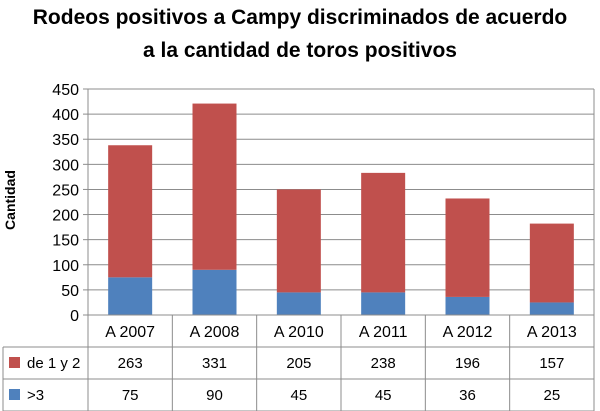  I want to click on data-label: 238, so click(383, 363).